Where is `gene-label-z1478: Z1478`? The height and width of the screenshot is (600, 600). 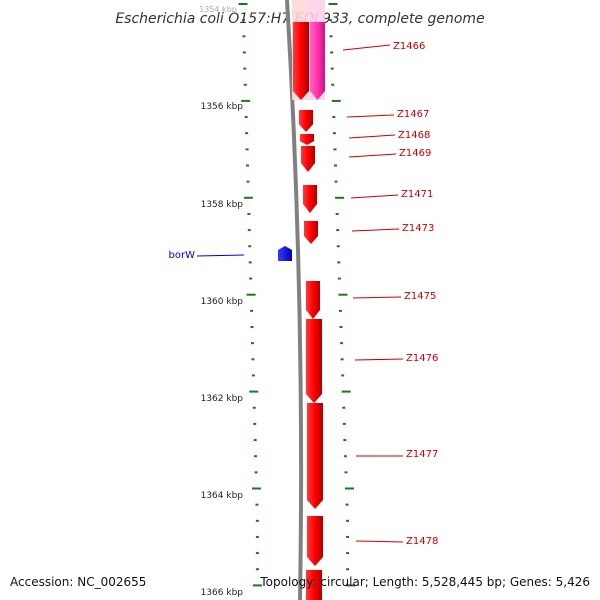 gene-label-z1478: Z1478 is located at coordinates (422, 541).